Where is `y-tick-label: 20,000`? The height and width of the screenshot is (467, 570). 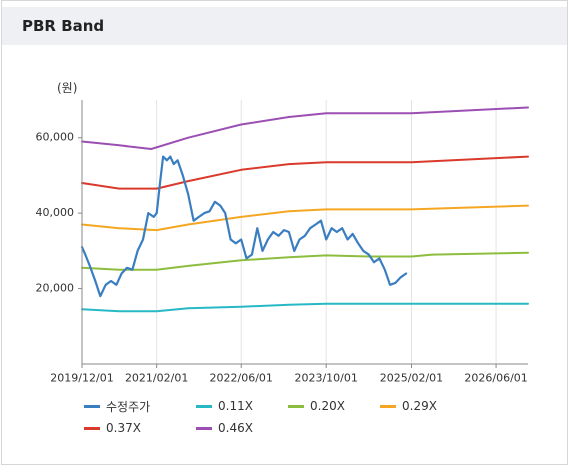
y-tick-label: 20,000 is located at coordinates (55, 288).